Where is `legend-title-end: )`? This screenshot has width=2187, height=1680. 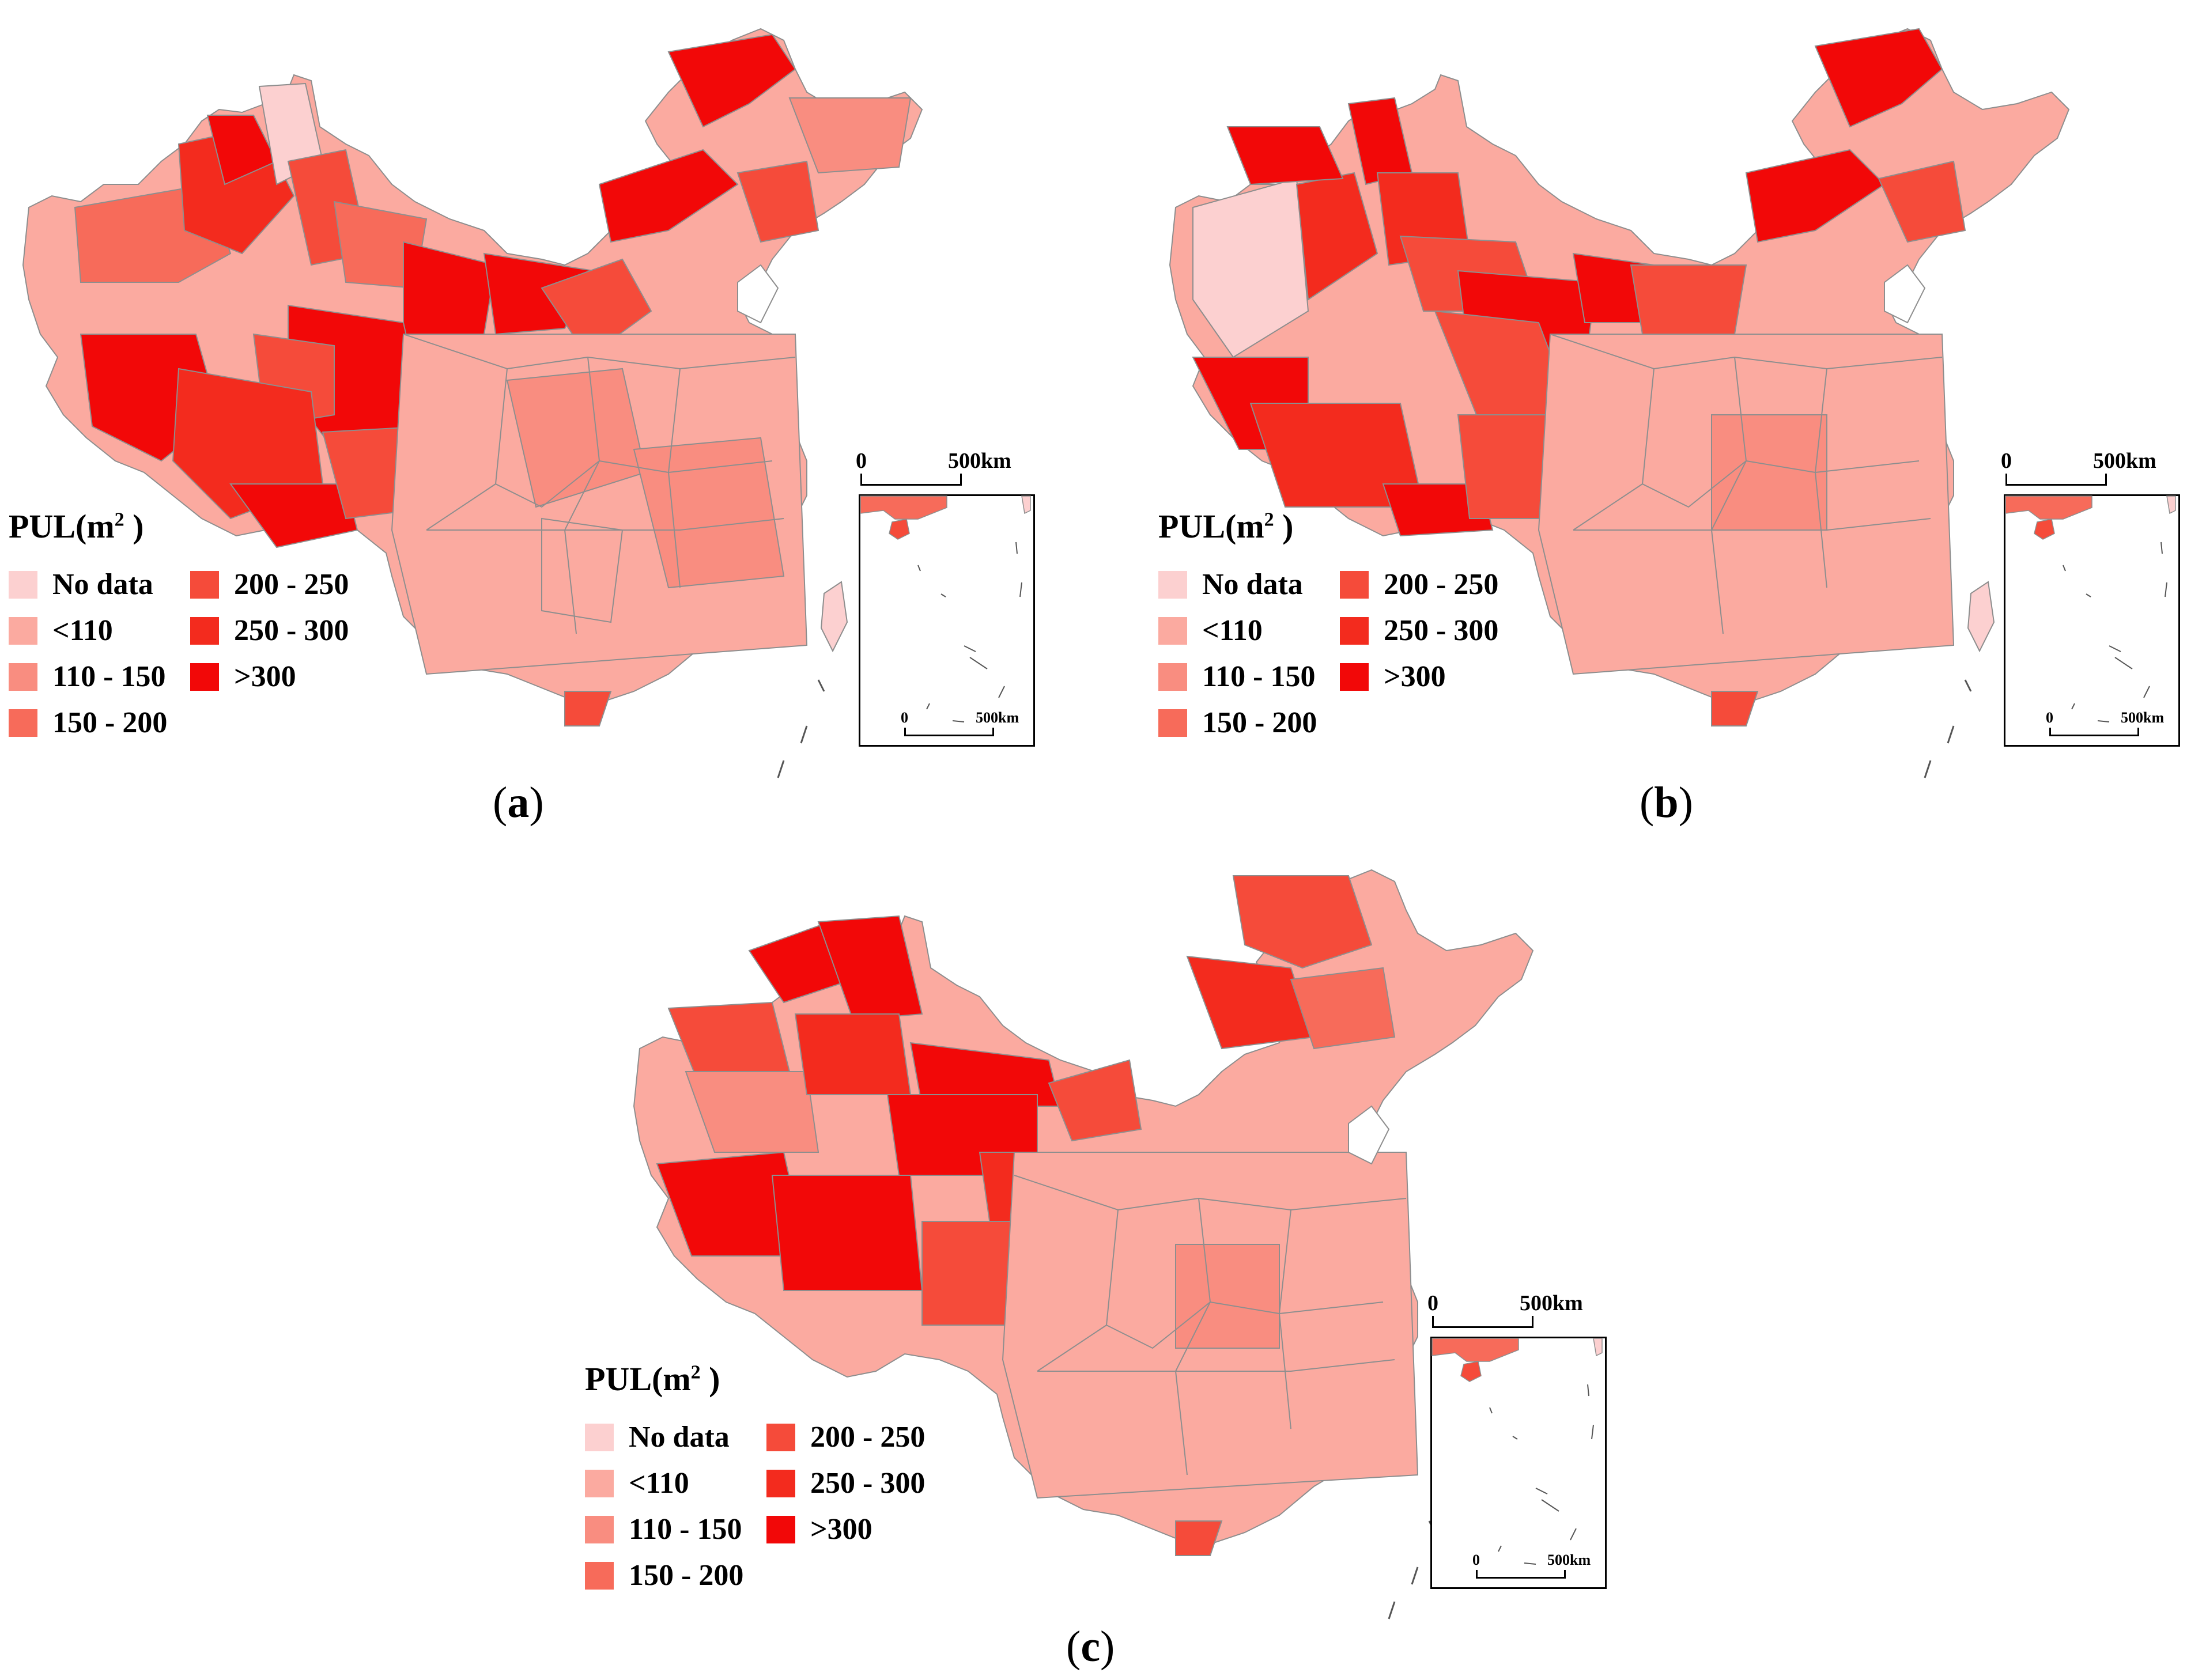 legend-title-end: ) is located at coordinates (710, 1379).